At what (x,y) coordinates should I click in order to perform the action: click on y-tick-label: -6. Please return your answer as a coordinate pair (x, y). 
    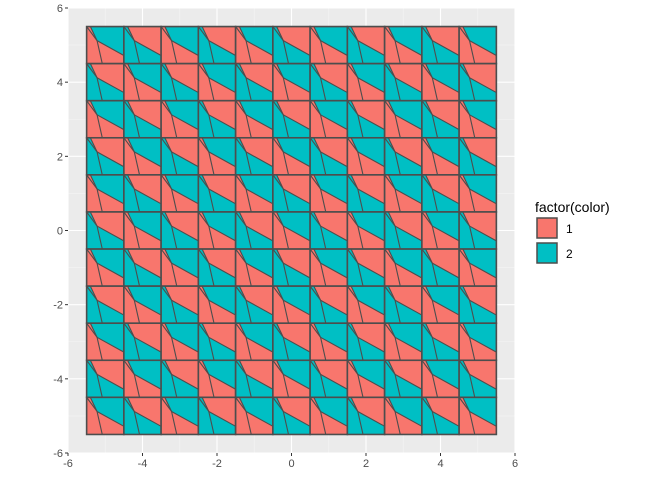
    Looking at the image, I should click on (58, 454).